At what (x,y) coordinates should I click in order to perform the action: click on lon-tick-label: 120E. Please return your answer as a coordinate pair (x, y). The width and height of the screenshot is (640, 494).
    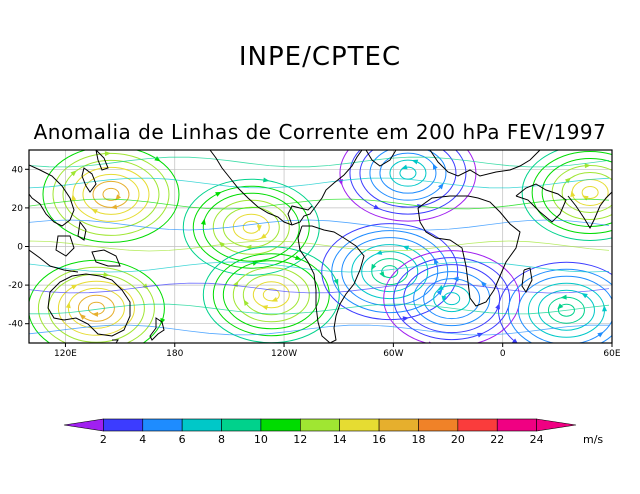
    Looking at the image, I should click on (65, 354).